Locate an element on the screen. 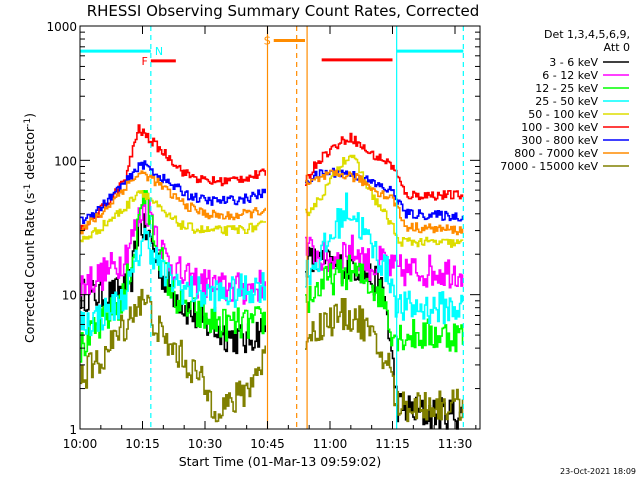 This screenshot has height=480, width=640. y-axis-label-part3: ) is located at coordinates (29, 115).